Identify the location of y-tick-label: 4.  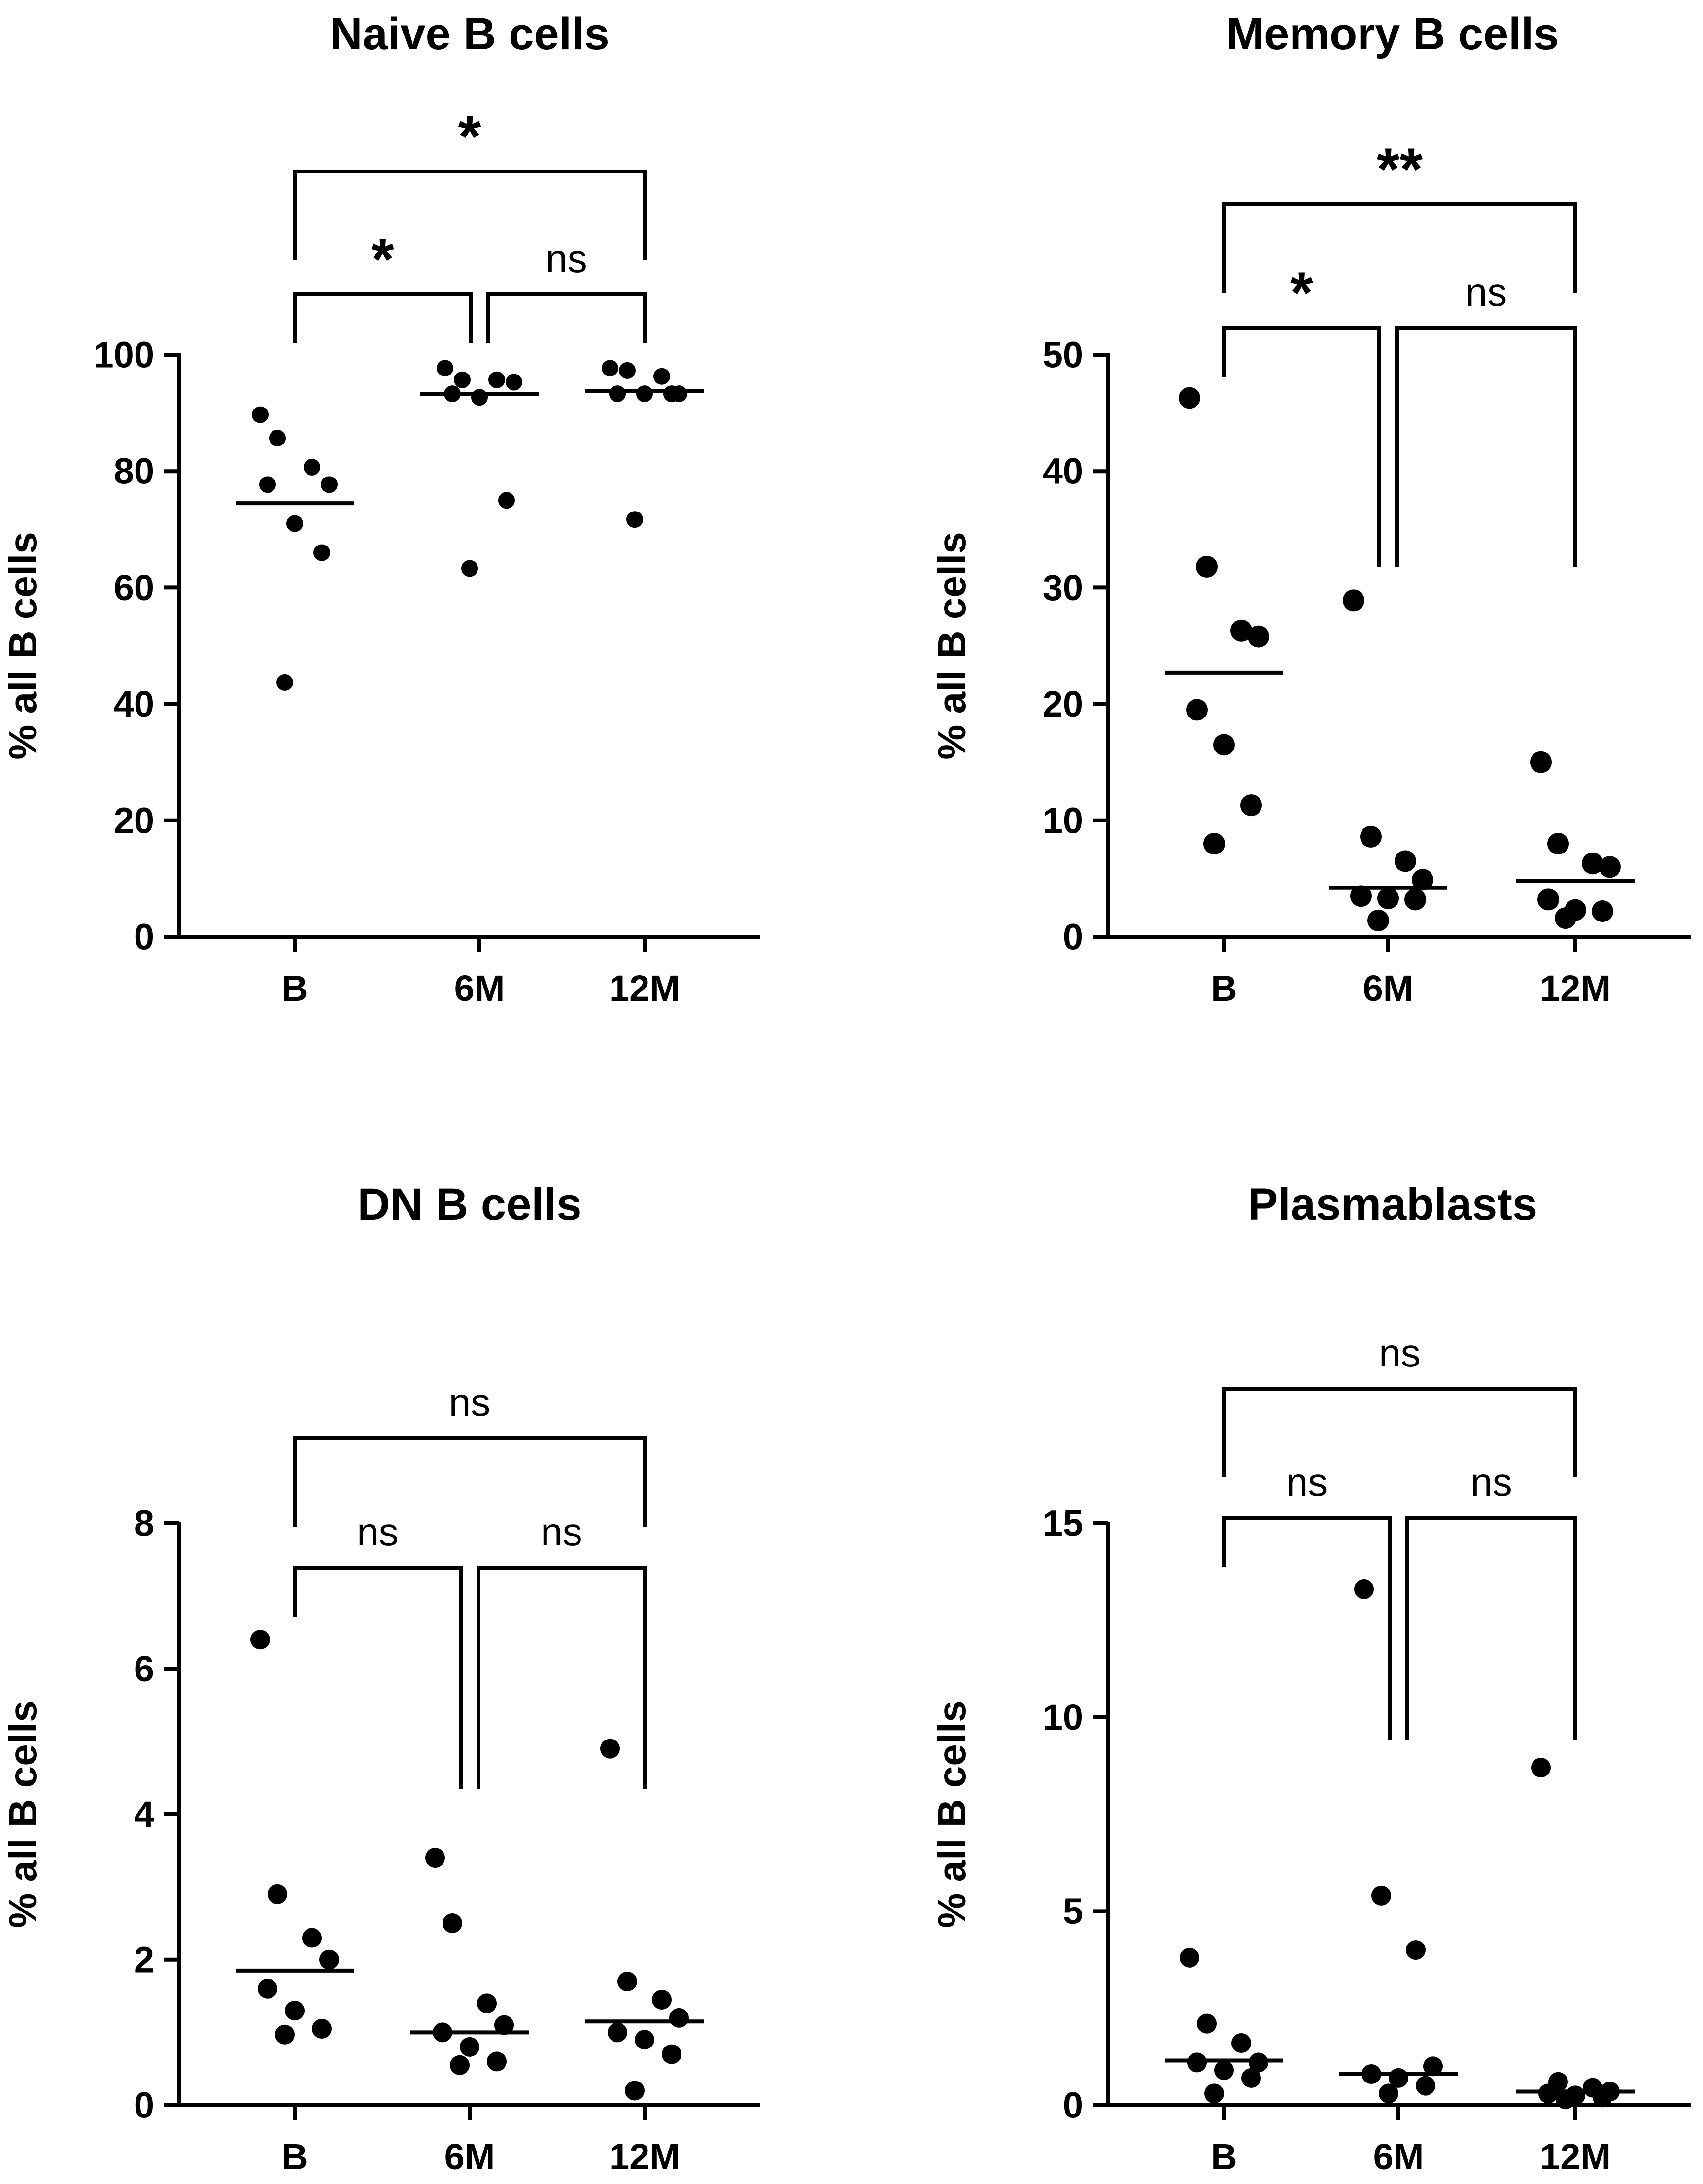
(144, 1814).